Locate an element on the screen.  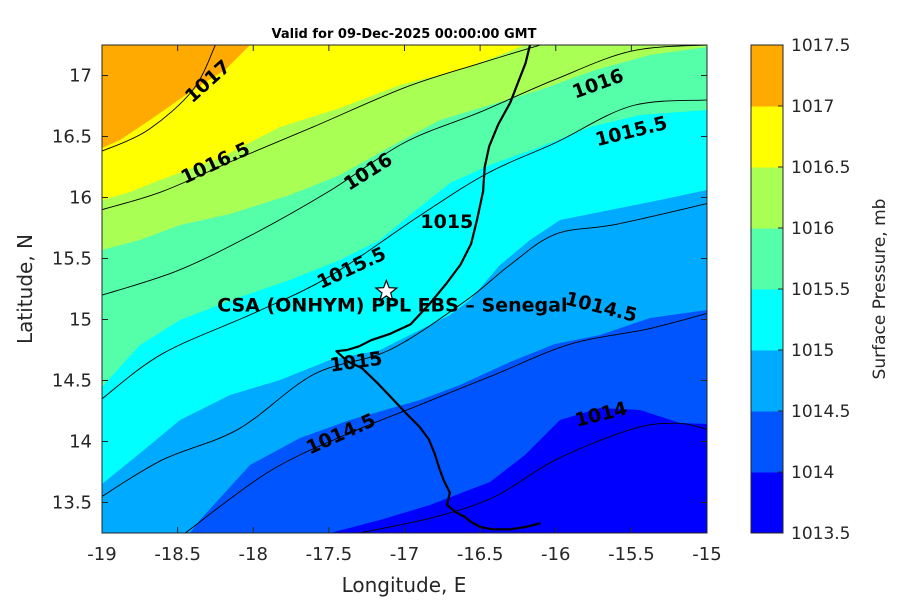
colorbar-tick-label: 1015 is located at coordinates (812, 351).